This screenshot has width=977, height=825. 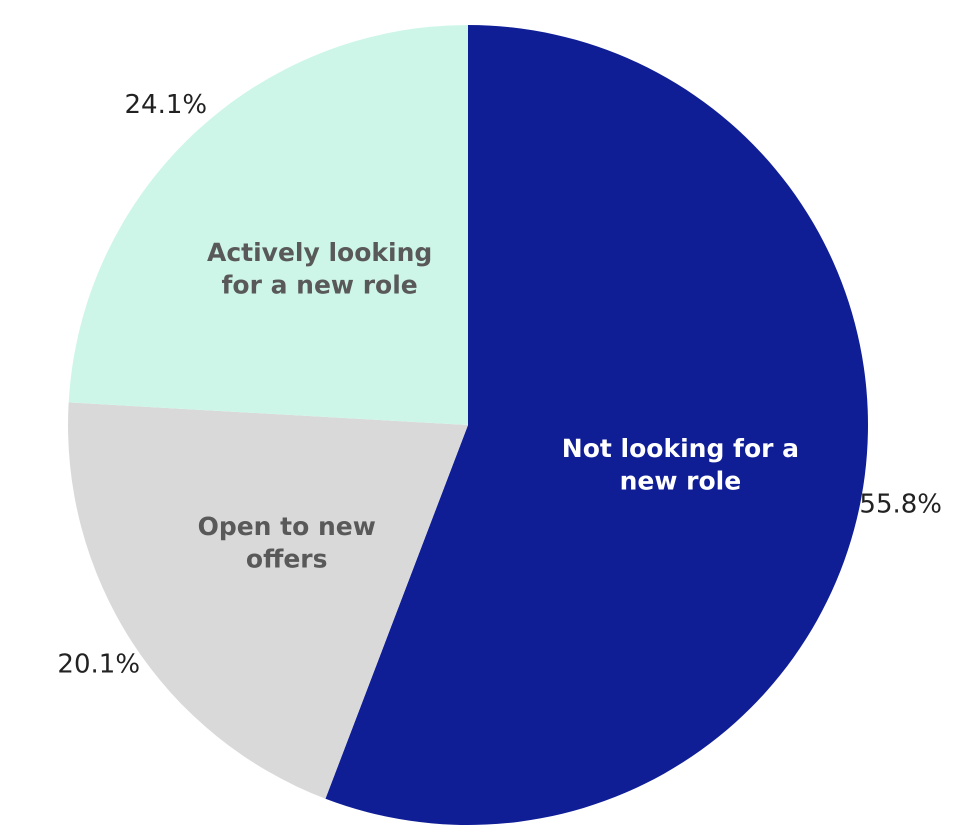 What do you see at coordinates (287, 543) in the screenshot?
I see `slice-label: Open to new offers` at bounding box center [287, 543].